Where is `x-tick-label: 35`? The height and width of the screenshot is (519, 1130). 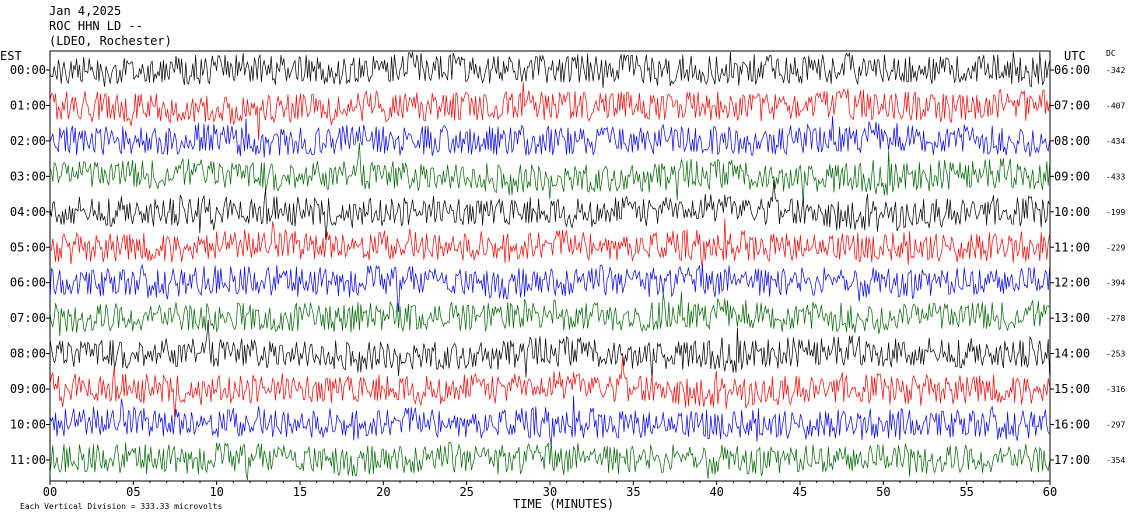
x-tick-label: 35 is located at coordinates (633, 492).